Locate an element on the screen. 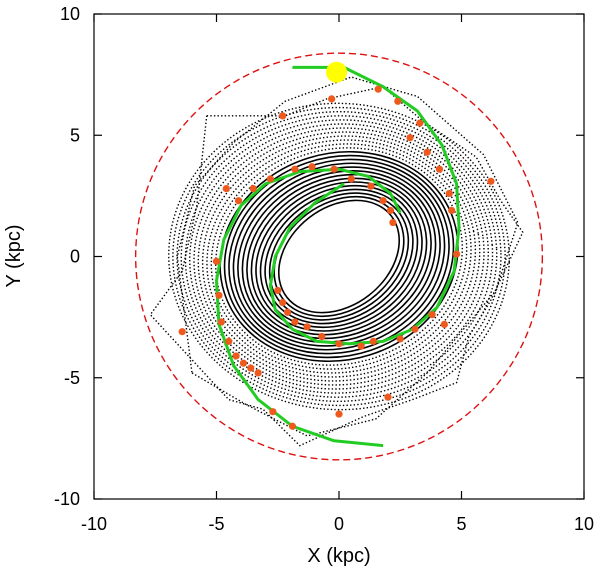 This screenshot has width=600, height=574. x-axis-label: X (kpc) is located at coordinates (338, 556).